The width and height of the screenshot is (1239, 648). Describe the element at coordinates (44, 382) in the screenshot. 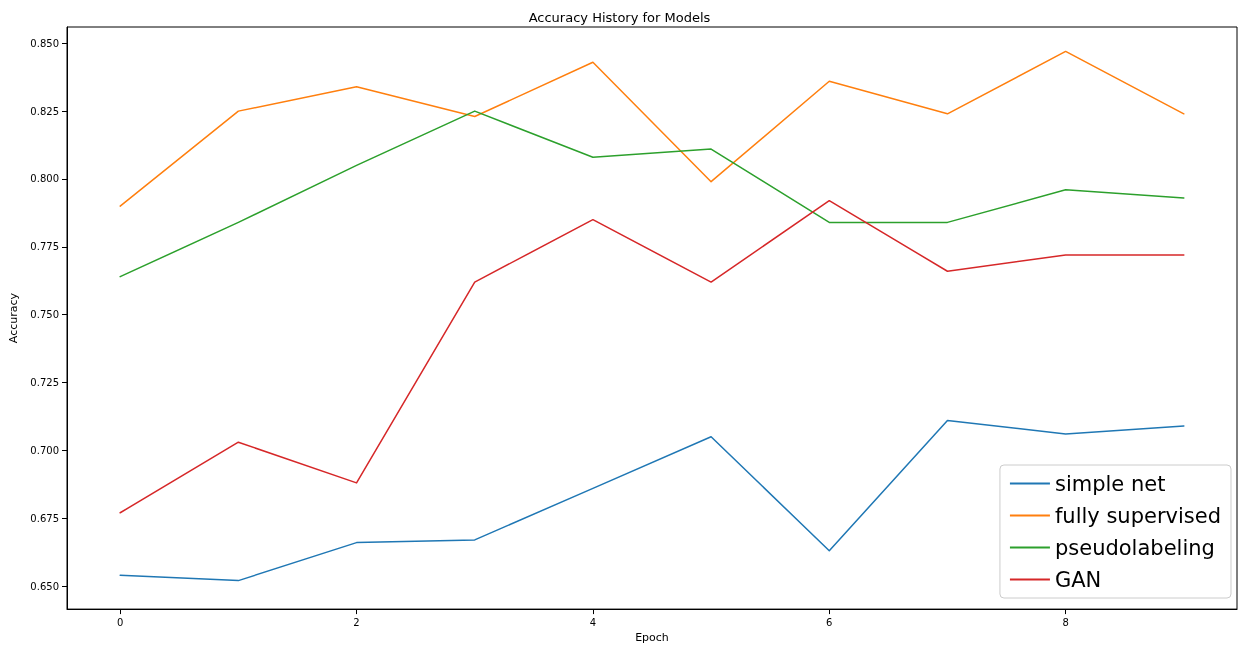

I see `y-tick-label: 0.725` at that location.